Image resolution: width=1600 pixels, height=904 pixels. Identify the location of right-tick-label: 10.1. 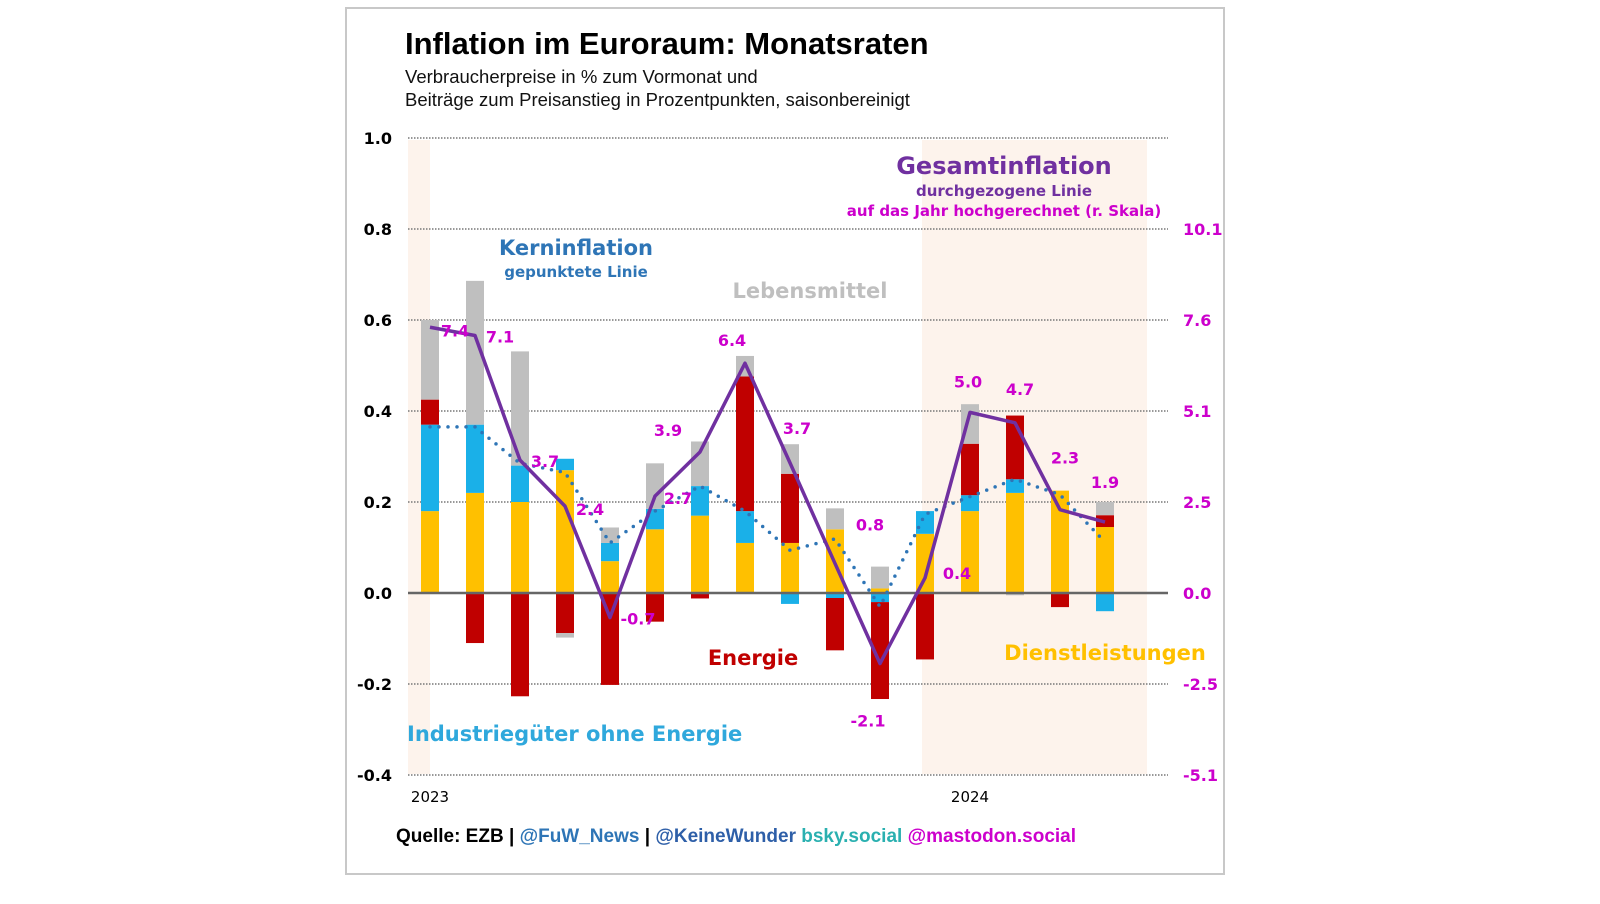
(1202, 229).